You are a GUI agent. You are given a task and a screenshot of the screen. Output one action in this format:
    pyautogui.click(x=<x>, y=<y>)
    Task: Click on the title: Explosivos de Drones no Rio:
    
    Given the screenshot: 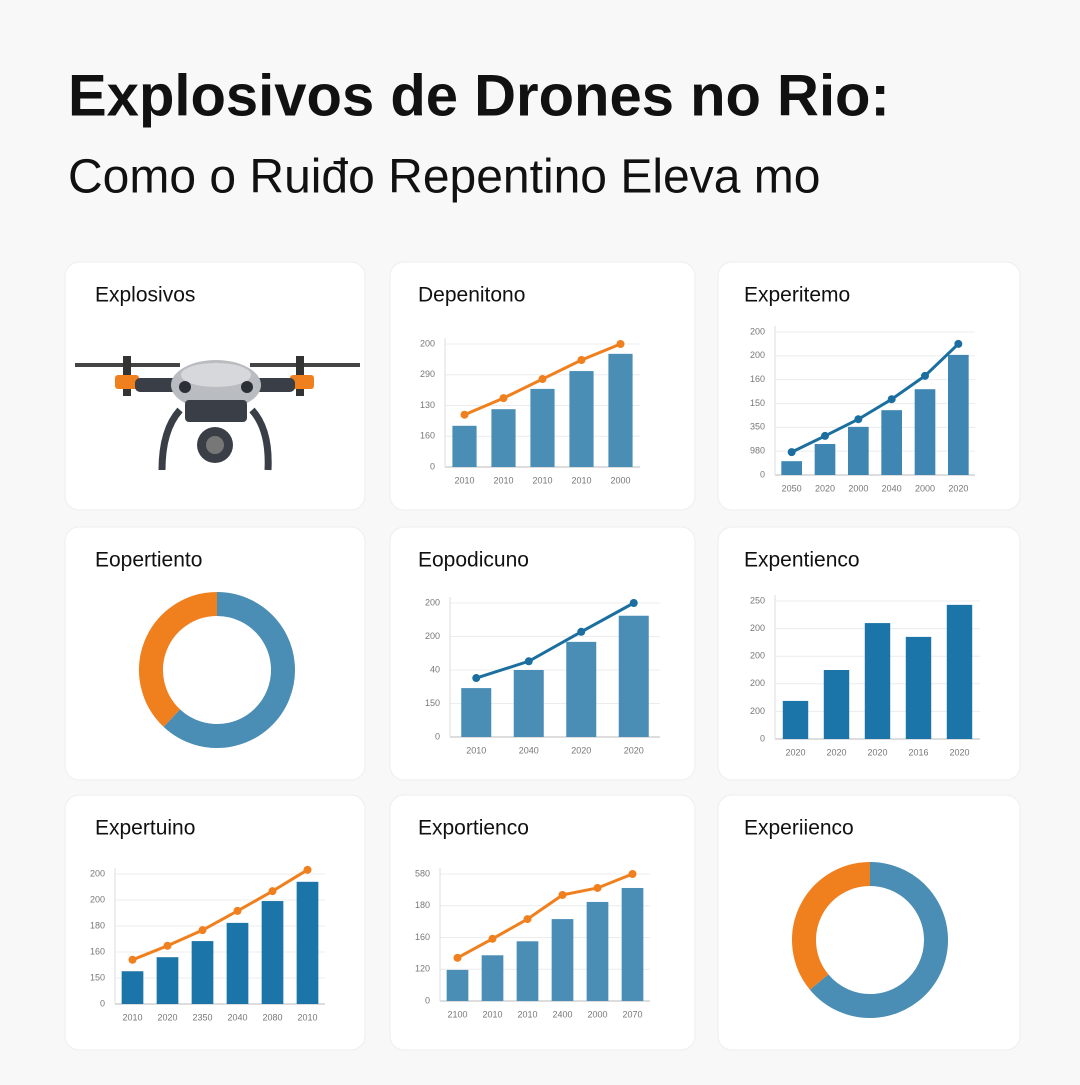 What is the action you would take?
    pyautogui.click(x=479, y=95)
    